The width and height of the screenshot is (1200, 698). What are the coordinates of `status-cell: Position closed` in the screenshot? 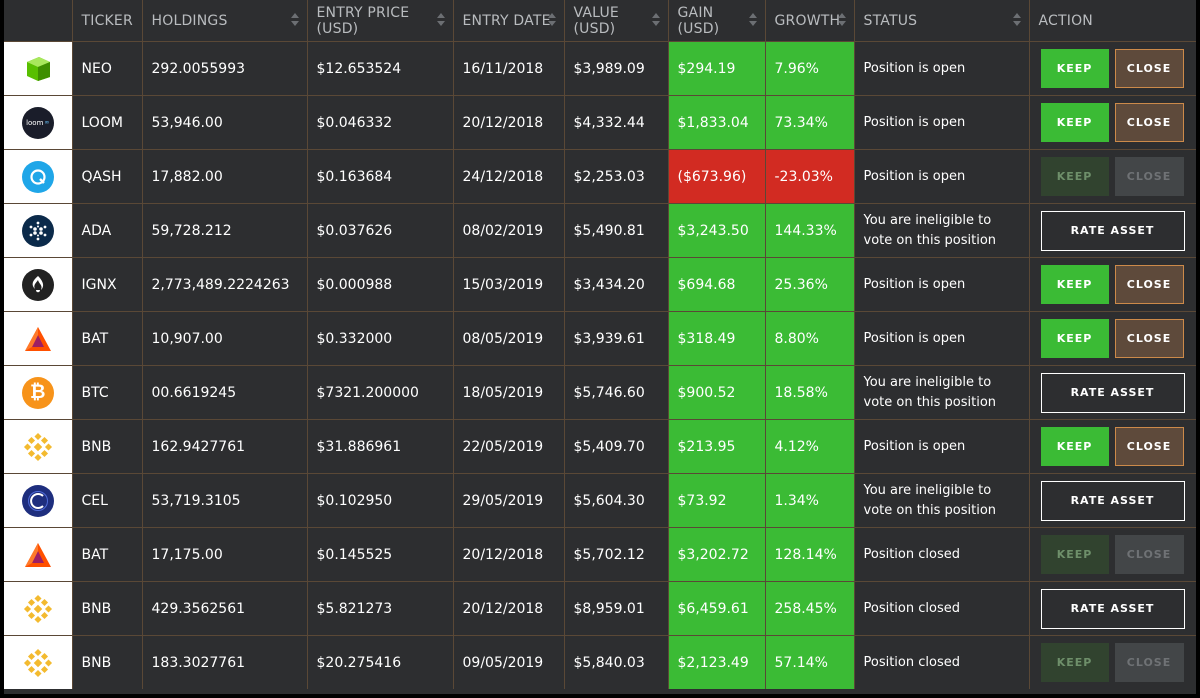 It's located at (942, 662).